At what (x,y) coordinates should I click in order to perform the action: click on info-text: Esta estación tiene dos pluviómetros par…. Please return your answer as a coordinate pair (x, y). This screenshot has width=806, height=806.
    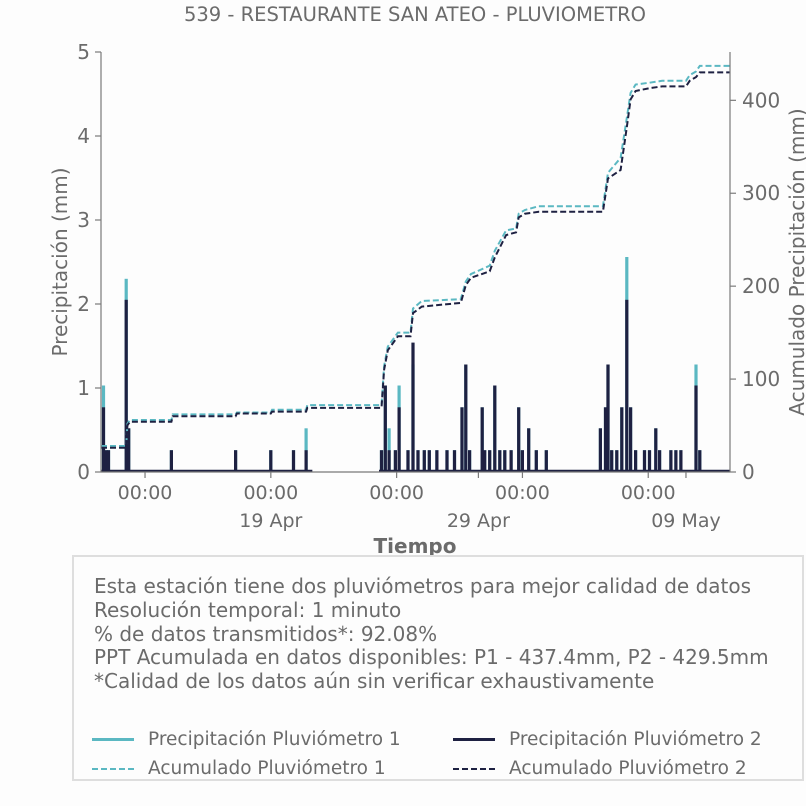
    Looking at the image, I should click on (431, 634).